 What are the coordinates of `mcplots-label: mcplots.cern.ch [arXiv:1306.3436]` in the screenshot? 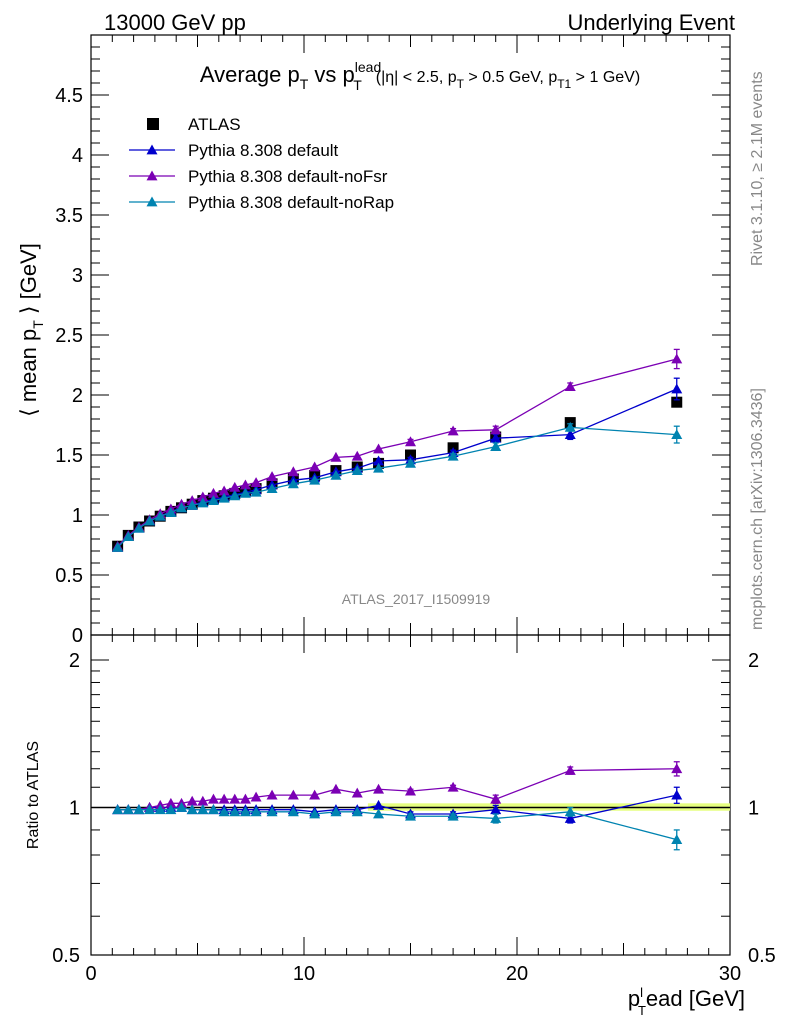 It's located at (757, 509).